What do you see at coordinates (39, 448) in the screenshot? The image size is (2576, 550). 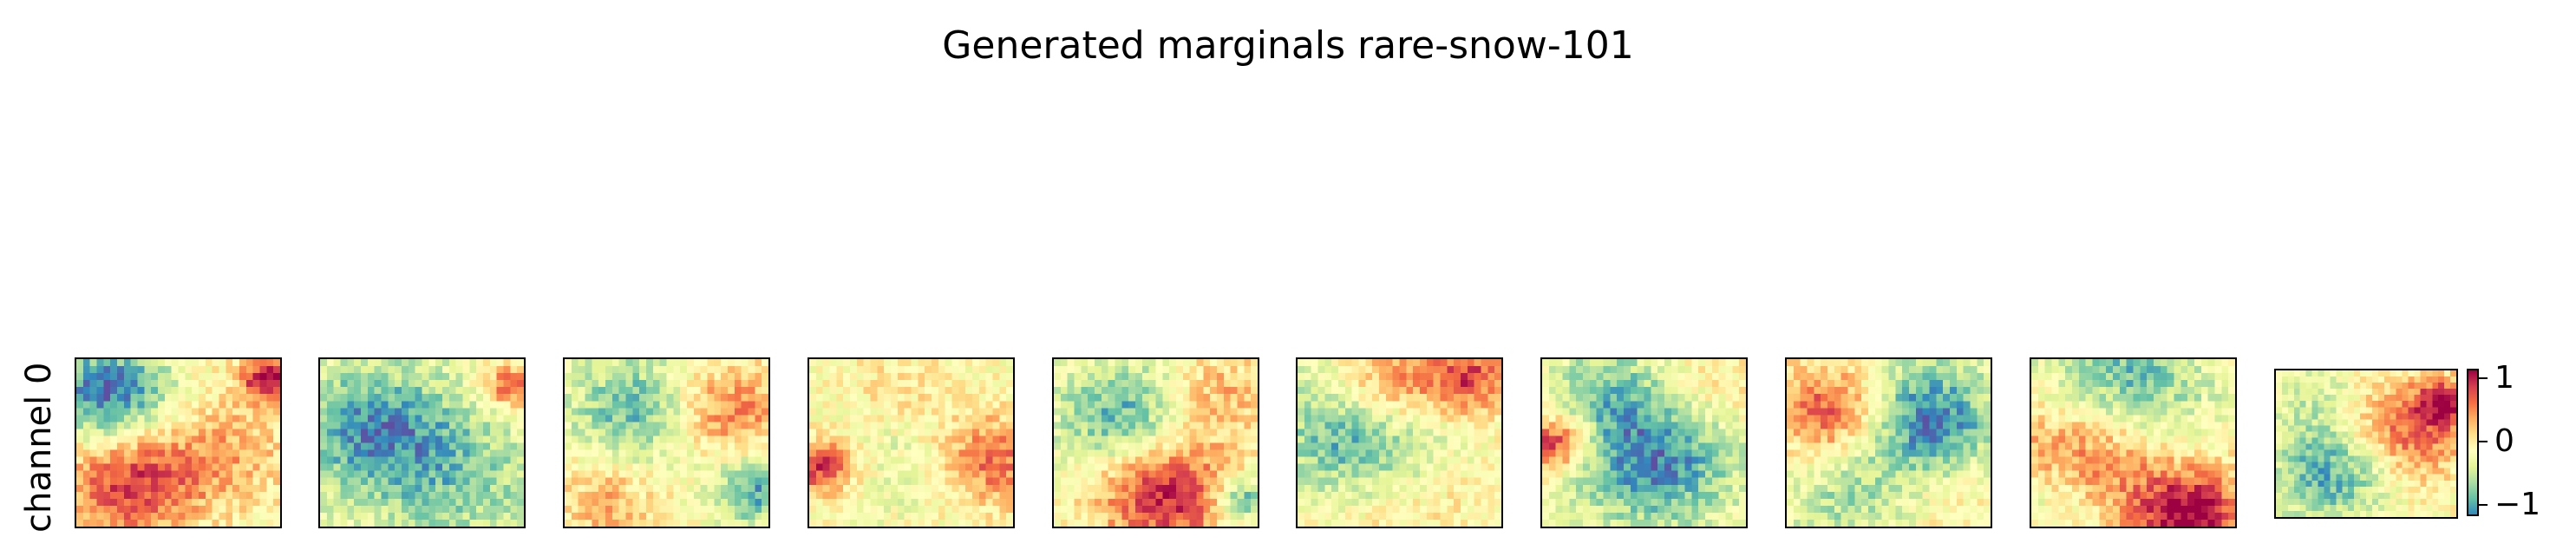 I see `row-label-text: channel 0` at bounding box center [39, 448].